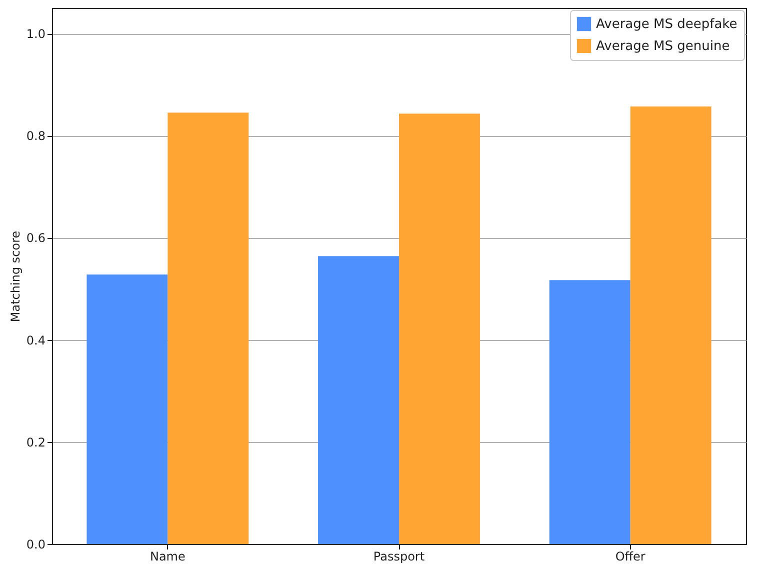  What do you see at coordinates (168, 557) in the screenshot?
I see `x-tick-label: Name` at bounding box center [168, 557].